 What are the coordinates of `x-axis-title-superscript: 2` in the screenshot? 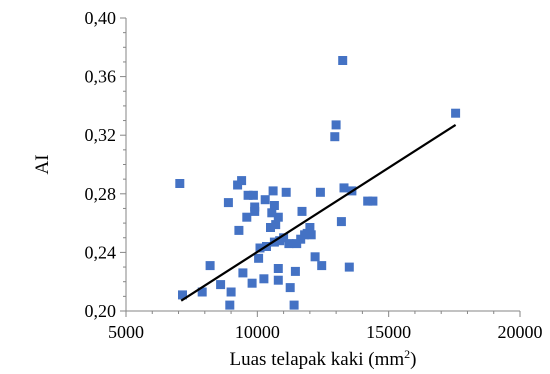 It's located at (407, 354).